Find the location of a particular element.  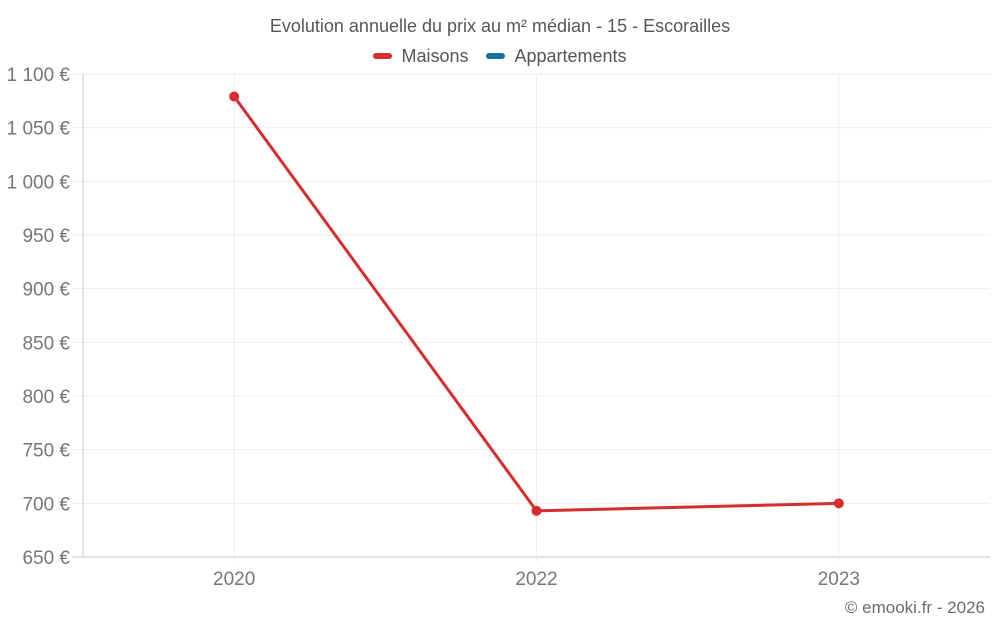

data-point-maisons-2023 is located at coordinates (838, 503).